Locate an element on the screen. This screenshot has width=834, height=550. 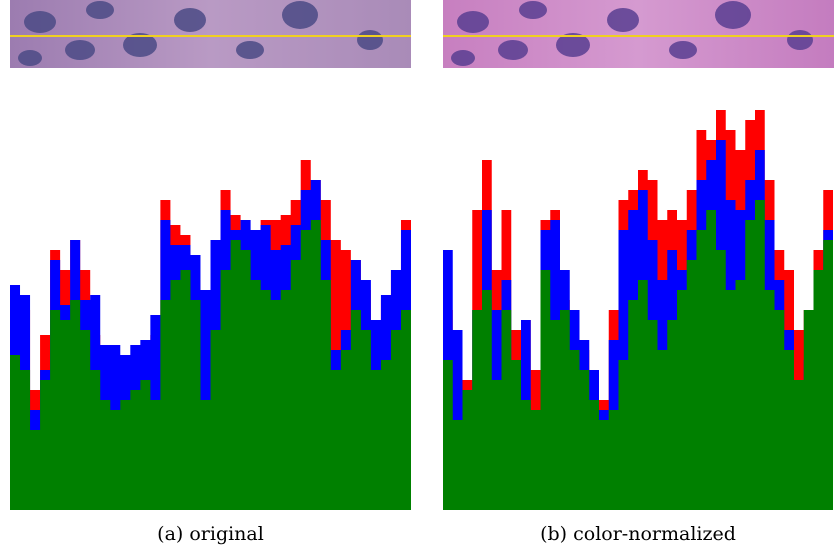
tissue-image-a is located at coordinates (210, 34).